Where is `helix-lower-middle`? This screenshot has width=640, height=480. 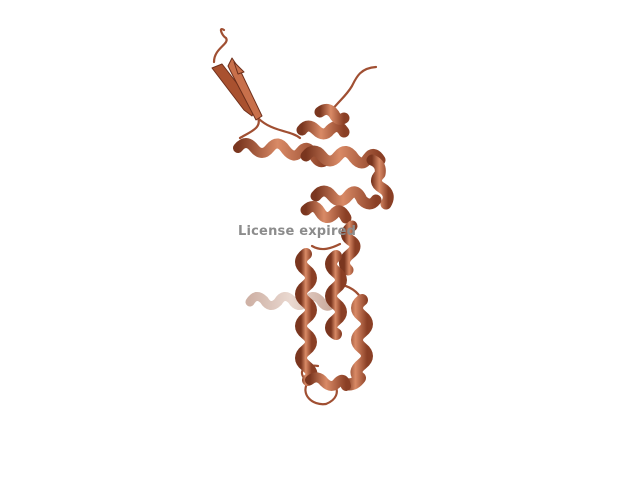
helix-lower-middle is located at coordinates (336, 295).